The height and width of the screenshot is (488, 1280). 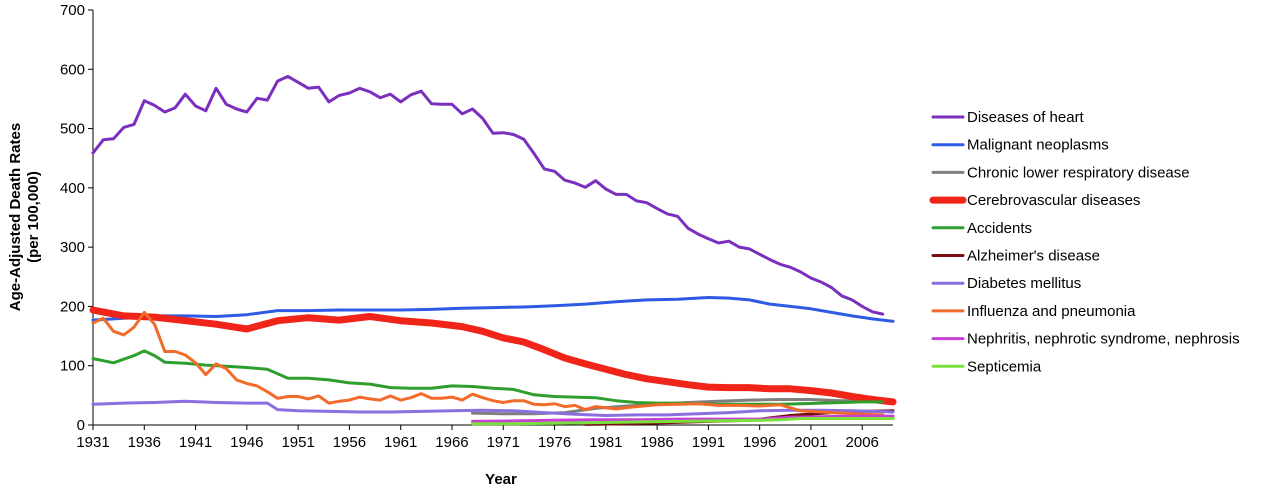 I want to click on legend-label-3: Cerebrovascular diseases, so click(x=1053, y=200).